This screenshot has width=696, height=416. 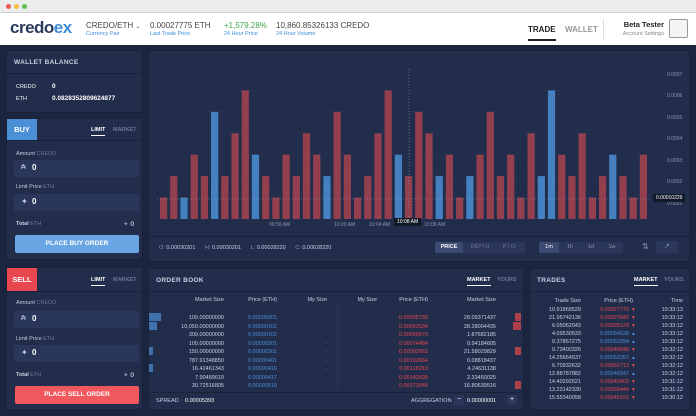 I want to click on aggregation-decrease-button: −, so click(x=459, y=400).